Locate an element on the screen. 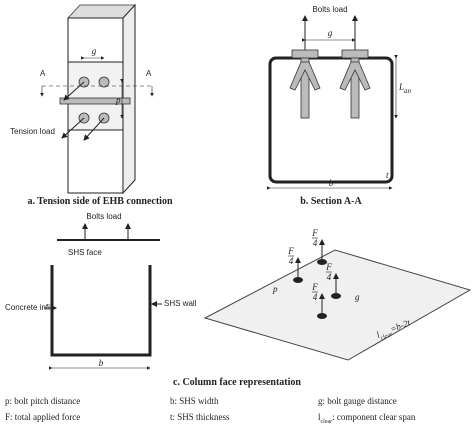 This screenshot has width=474, height=427. plate is located at coordinates (95, 96).